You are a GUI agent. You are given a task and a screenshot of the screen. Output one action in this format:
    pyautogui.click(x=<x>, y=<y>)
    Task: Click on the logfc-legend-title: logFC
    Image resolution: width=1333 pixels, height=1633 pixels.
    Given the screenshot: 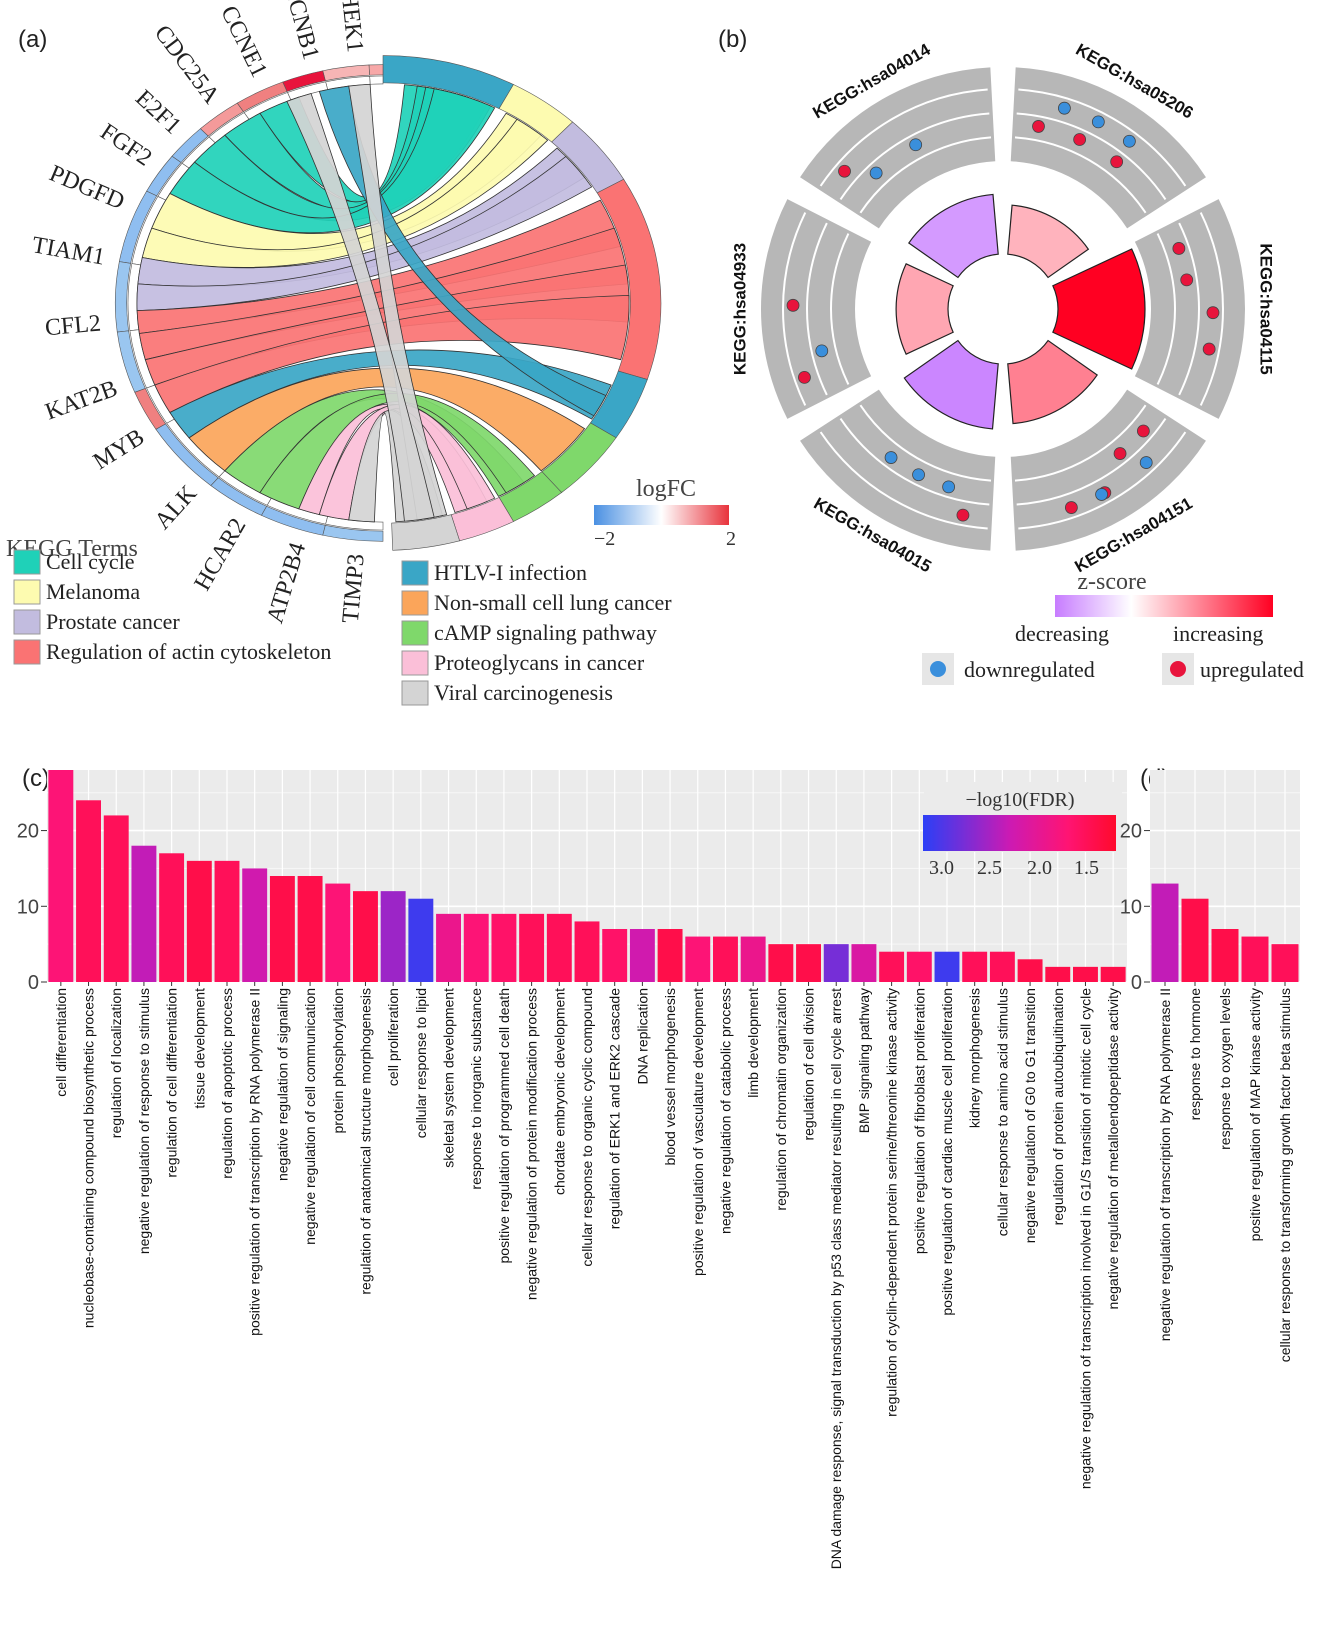 What is the action you would take?
    pyautogui.click(x=666, y=489)
    